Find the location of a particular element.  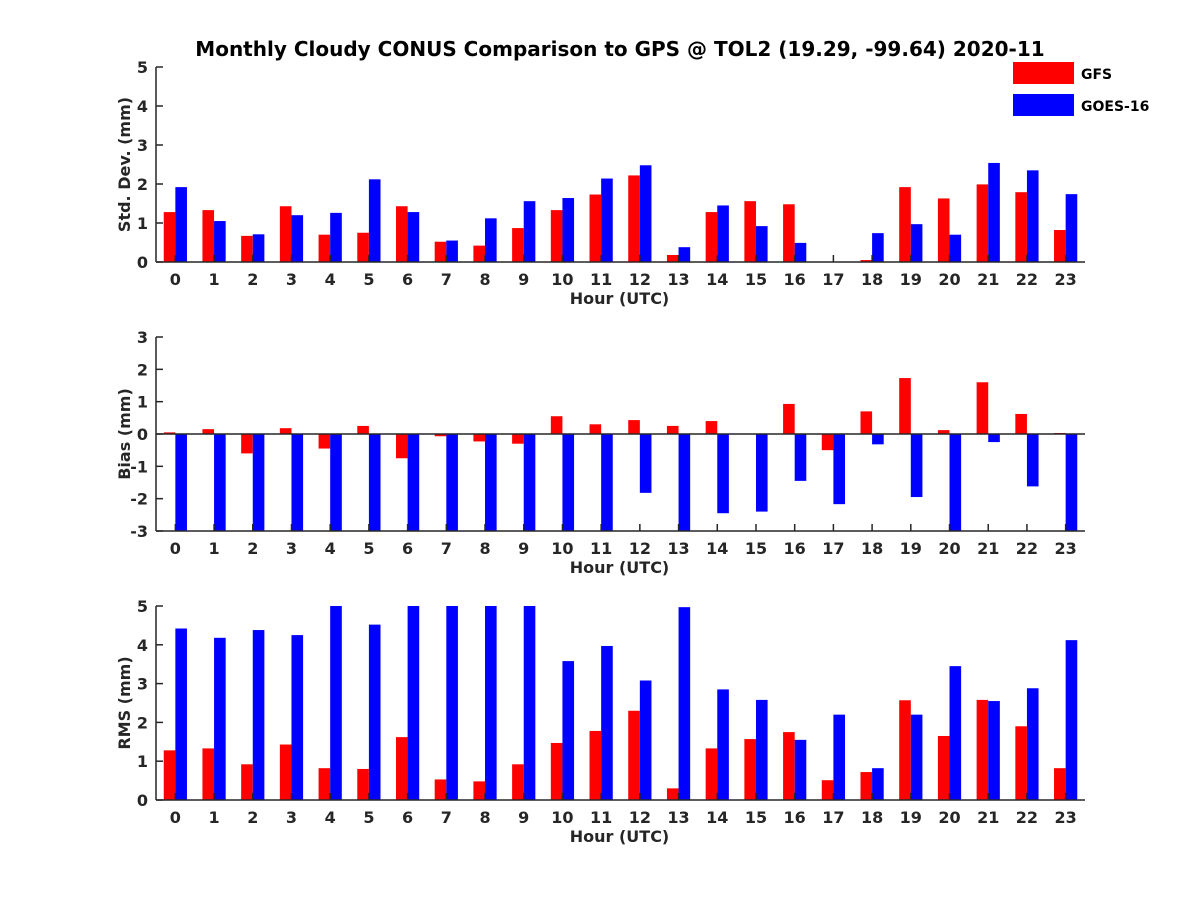

x-tick-label: 22 is located at coordinates (1027, 548).